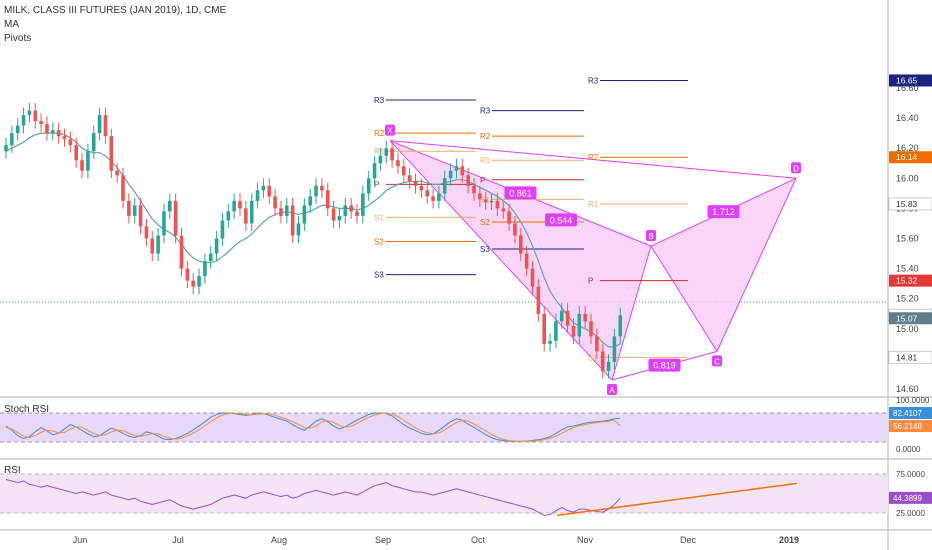 The image size is (932, 550). I want to click on rsi-value-label: 44.3899, so click(907, 498).